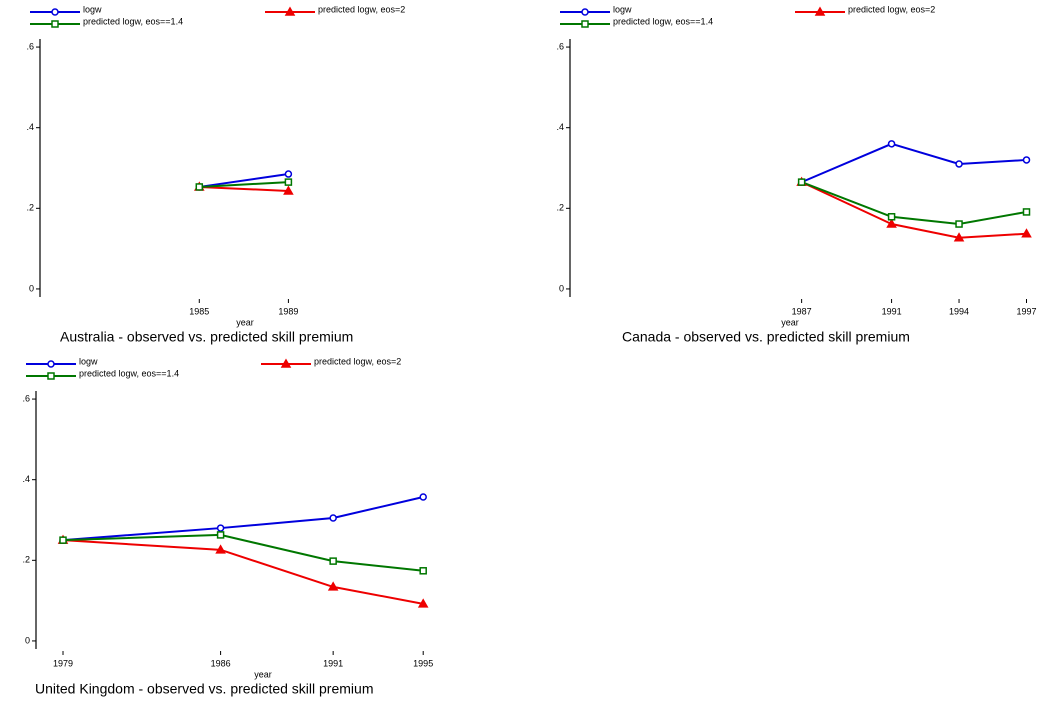  Describe the element at coordinates (1026, 311) in the screenshot. I see `x-tick-label: 1997` at that location.